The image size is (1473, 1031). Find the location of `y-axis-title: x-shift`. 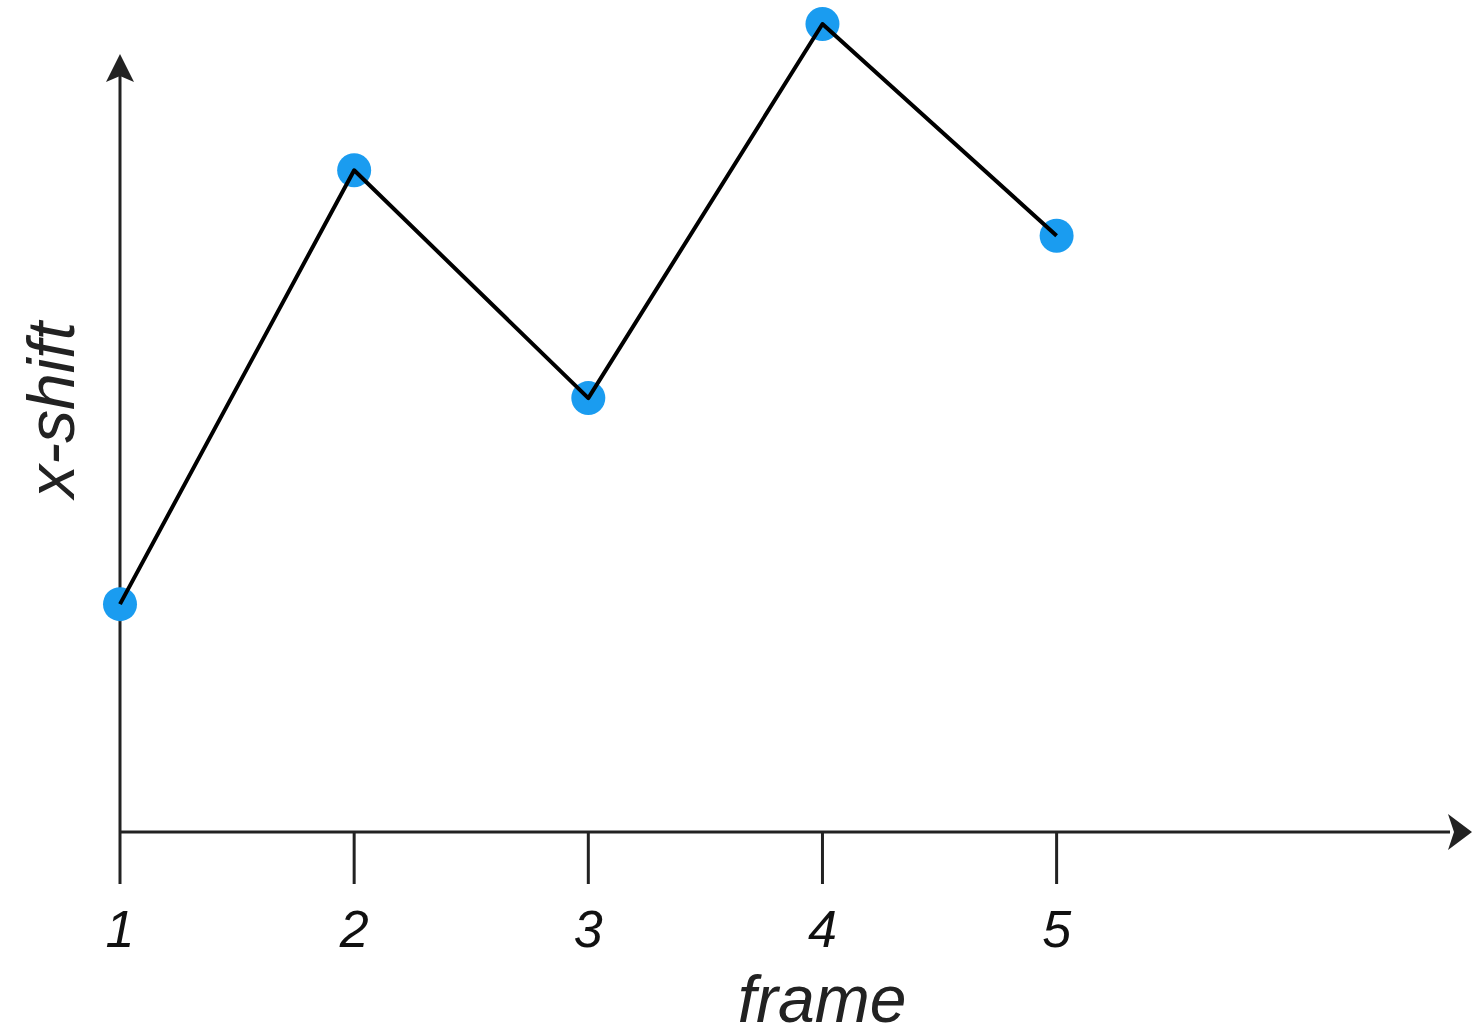

y-axis-title: x-shift is located at coordinates (51, 410).